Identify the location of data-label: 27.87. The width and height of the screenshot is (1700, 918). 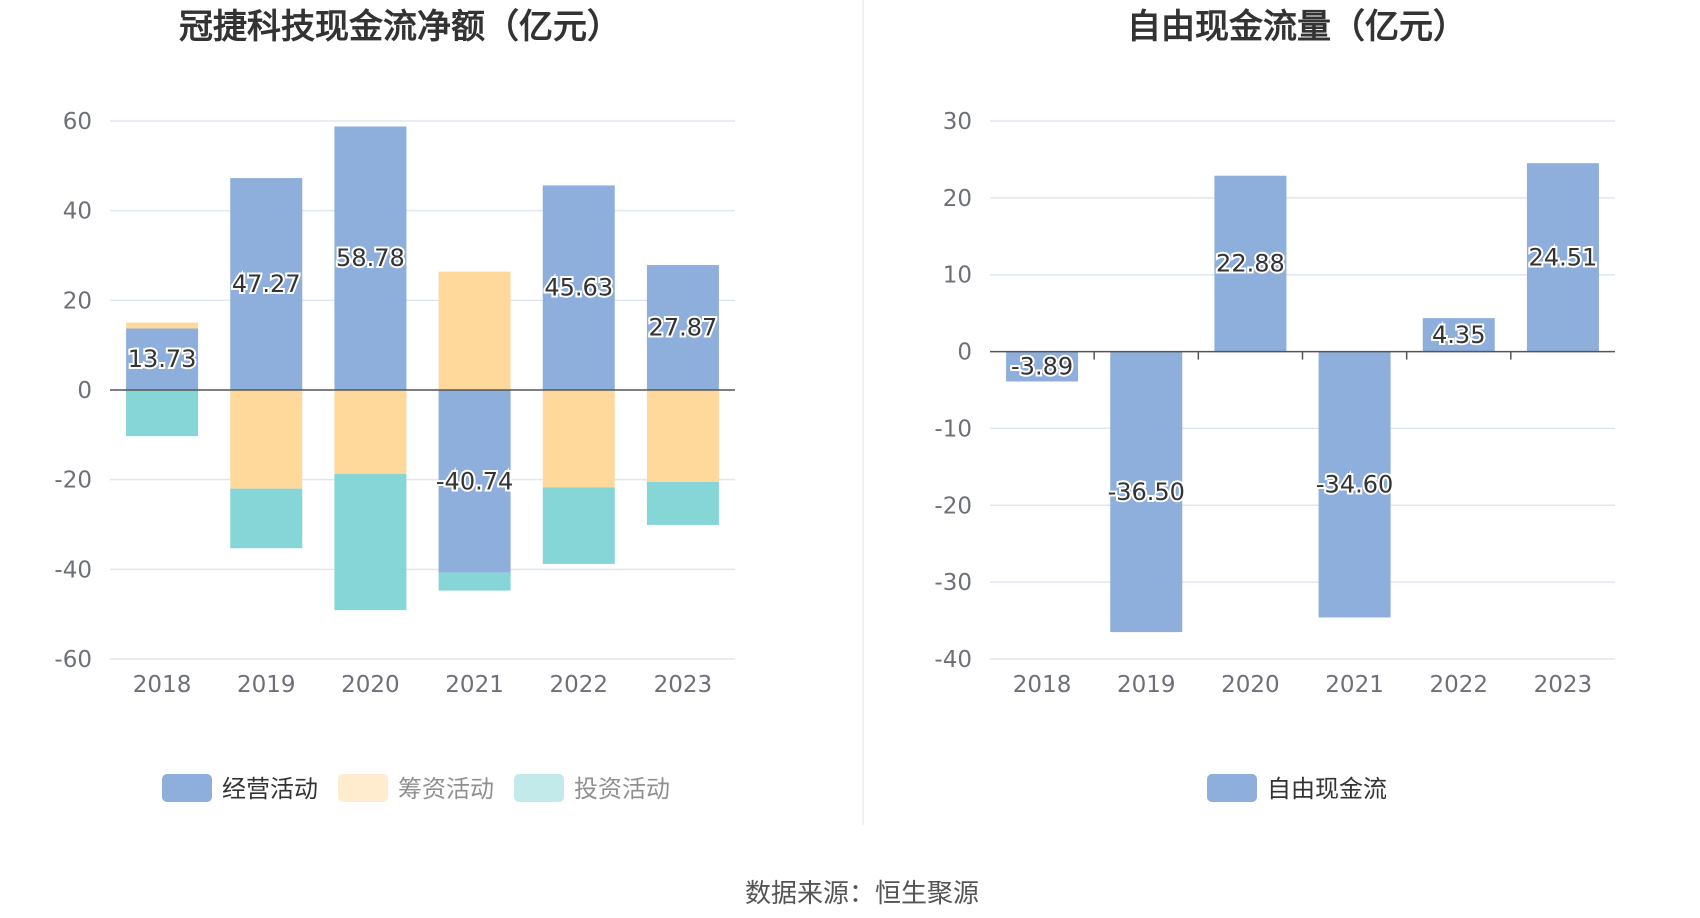
(683, 328).